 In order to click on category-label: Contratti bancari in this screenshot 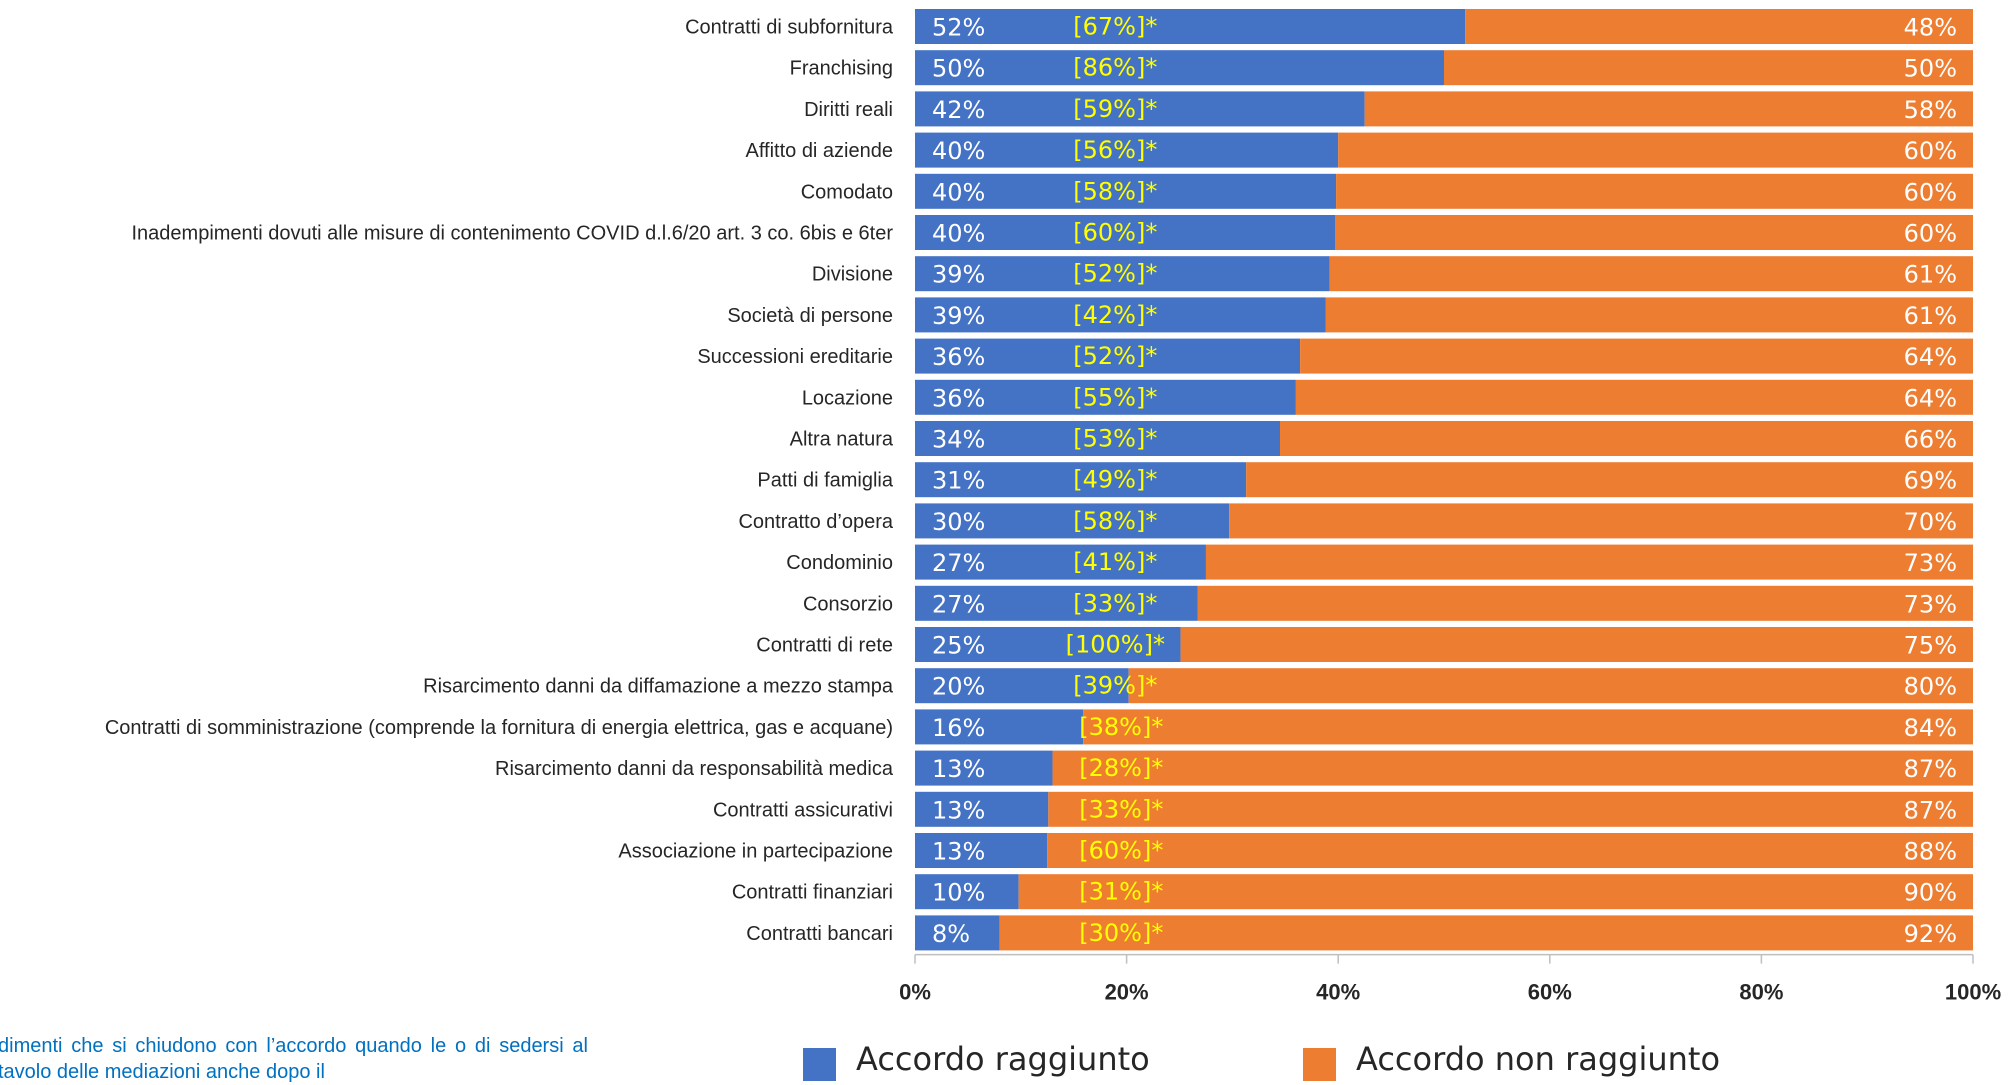, I will do `click(819, 934)`.